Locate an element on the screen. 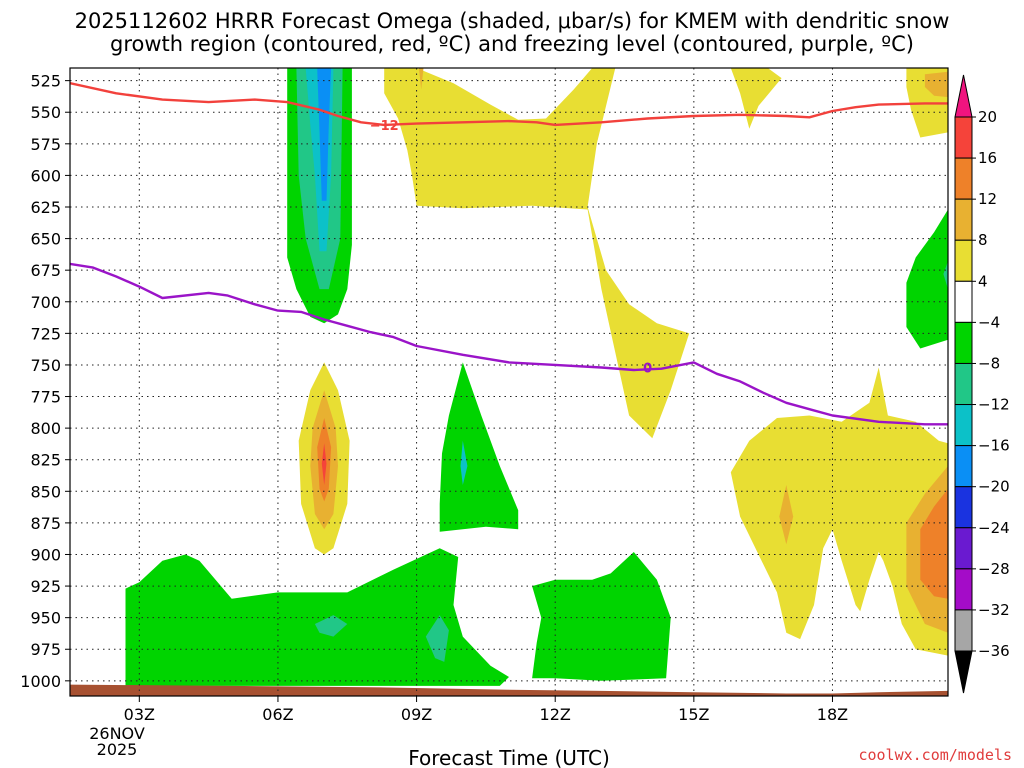  terrain-ground is located at coordinates (509, 690).